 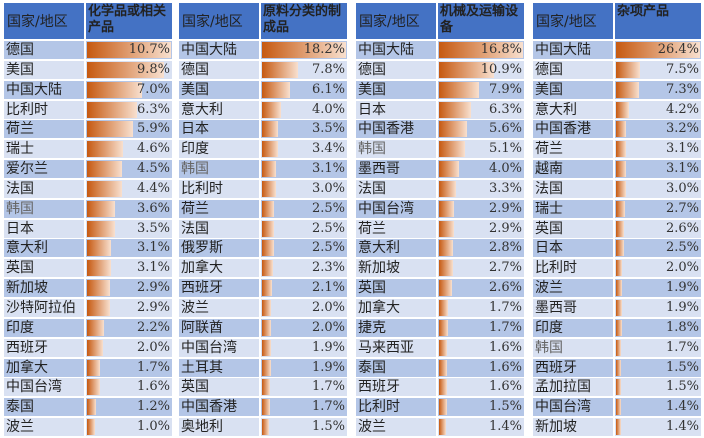 What do you see at coordinates (219, 327) in the screenshot?
I see `country-cell: 阿联酋` at bounding box center [219, 327].